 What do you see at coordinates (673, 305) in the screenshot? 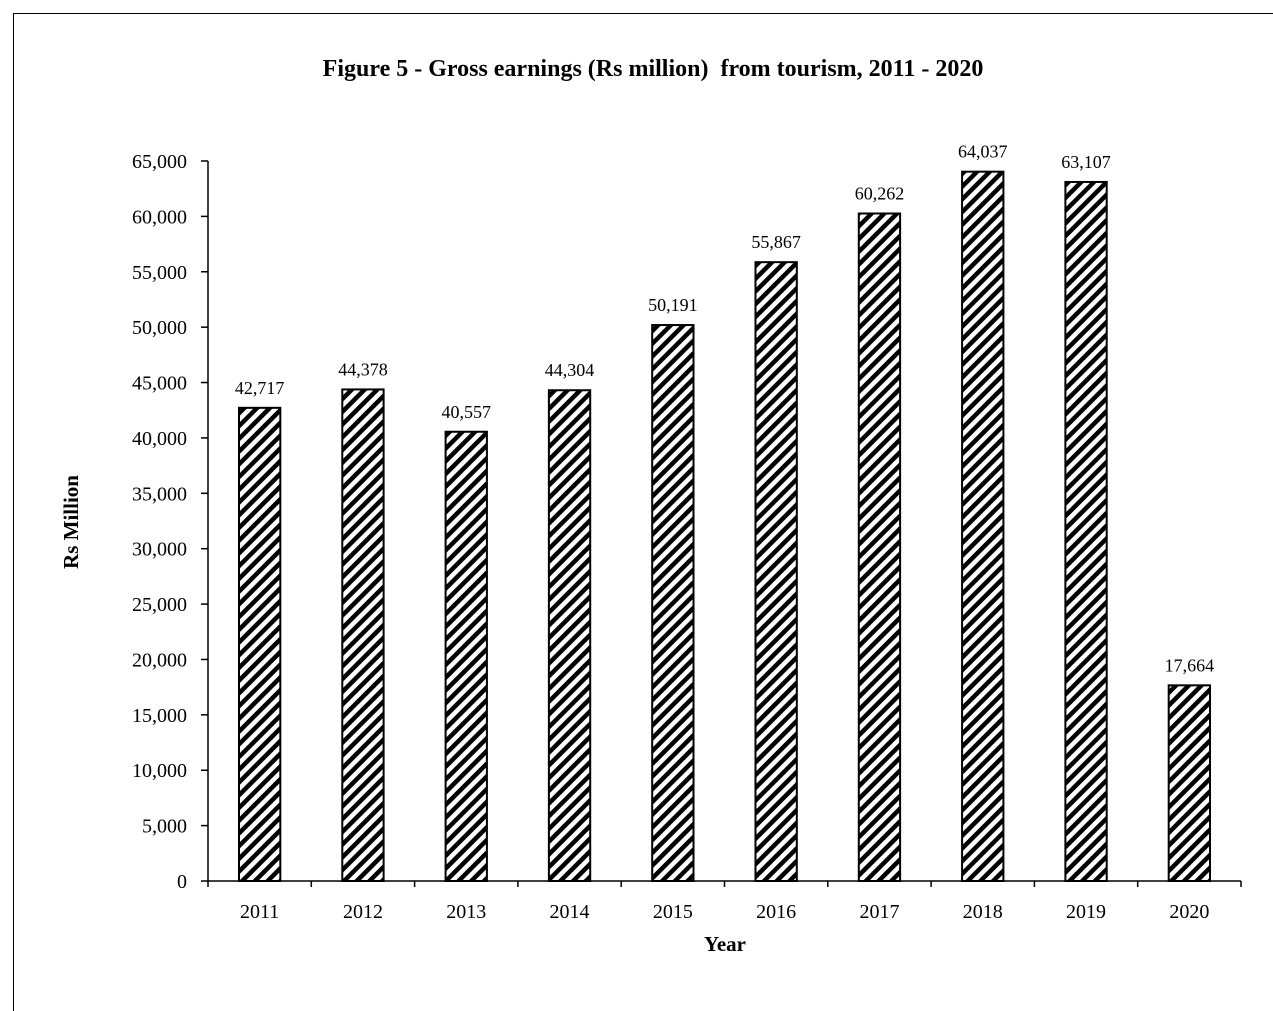
I see `data-label-2015: 50,191` at bounding box center [673, 305].